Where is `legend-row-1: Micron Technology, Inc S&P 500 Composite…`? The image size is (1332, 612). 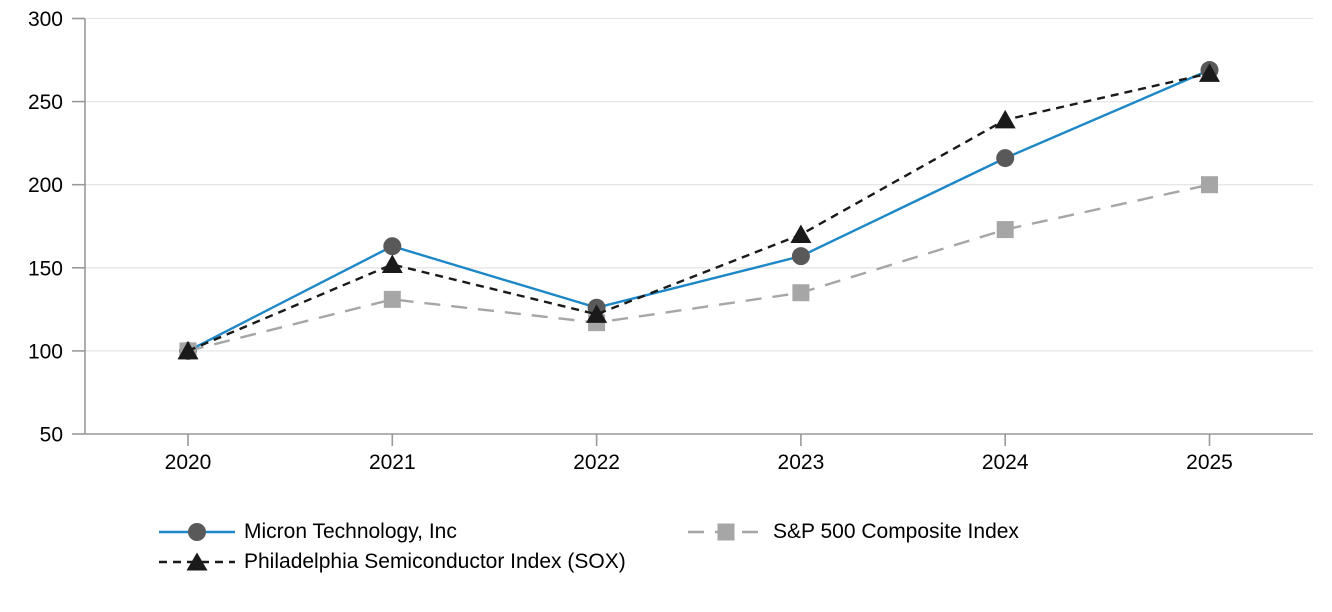
legend-row-1: Micron Technology, Inc S&P 500 Composite… is located at coordinates (588, 532).